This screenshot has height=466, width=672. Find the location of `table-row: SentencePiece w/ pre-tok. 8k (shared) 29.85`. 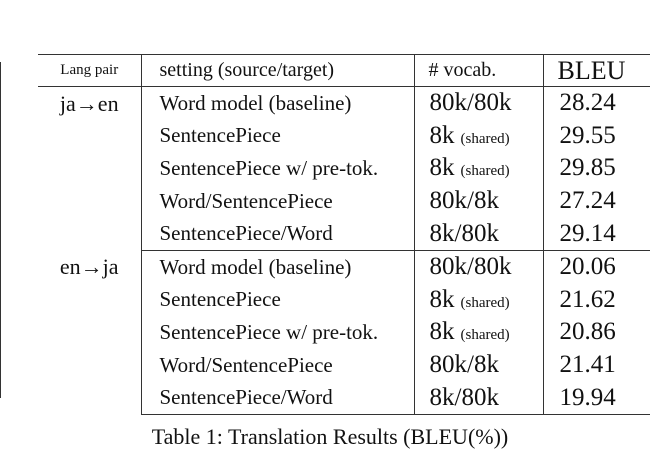

table-row: SentencePiece w/ pre-tok. 8k (shared) 29.85 is located at coordinates (344, 168).